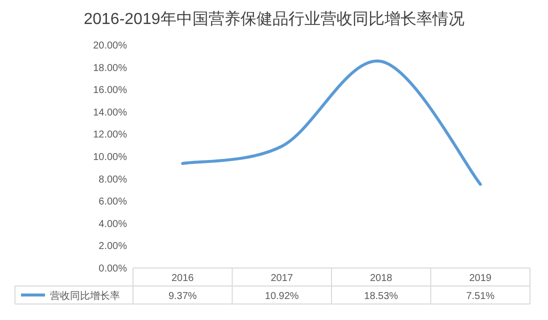  What do you see at coordinates (113, 202) in the screenshot?
I see `y-tick-label: 6.00%` at bounding box center [113, 202].